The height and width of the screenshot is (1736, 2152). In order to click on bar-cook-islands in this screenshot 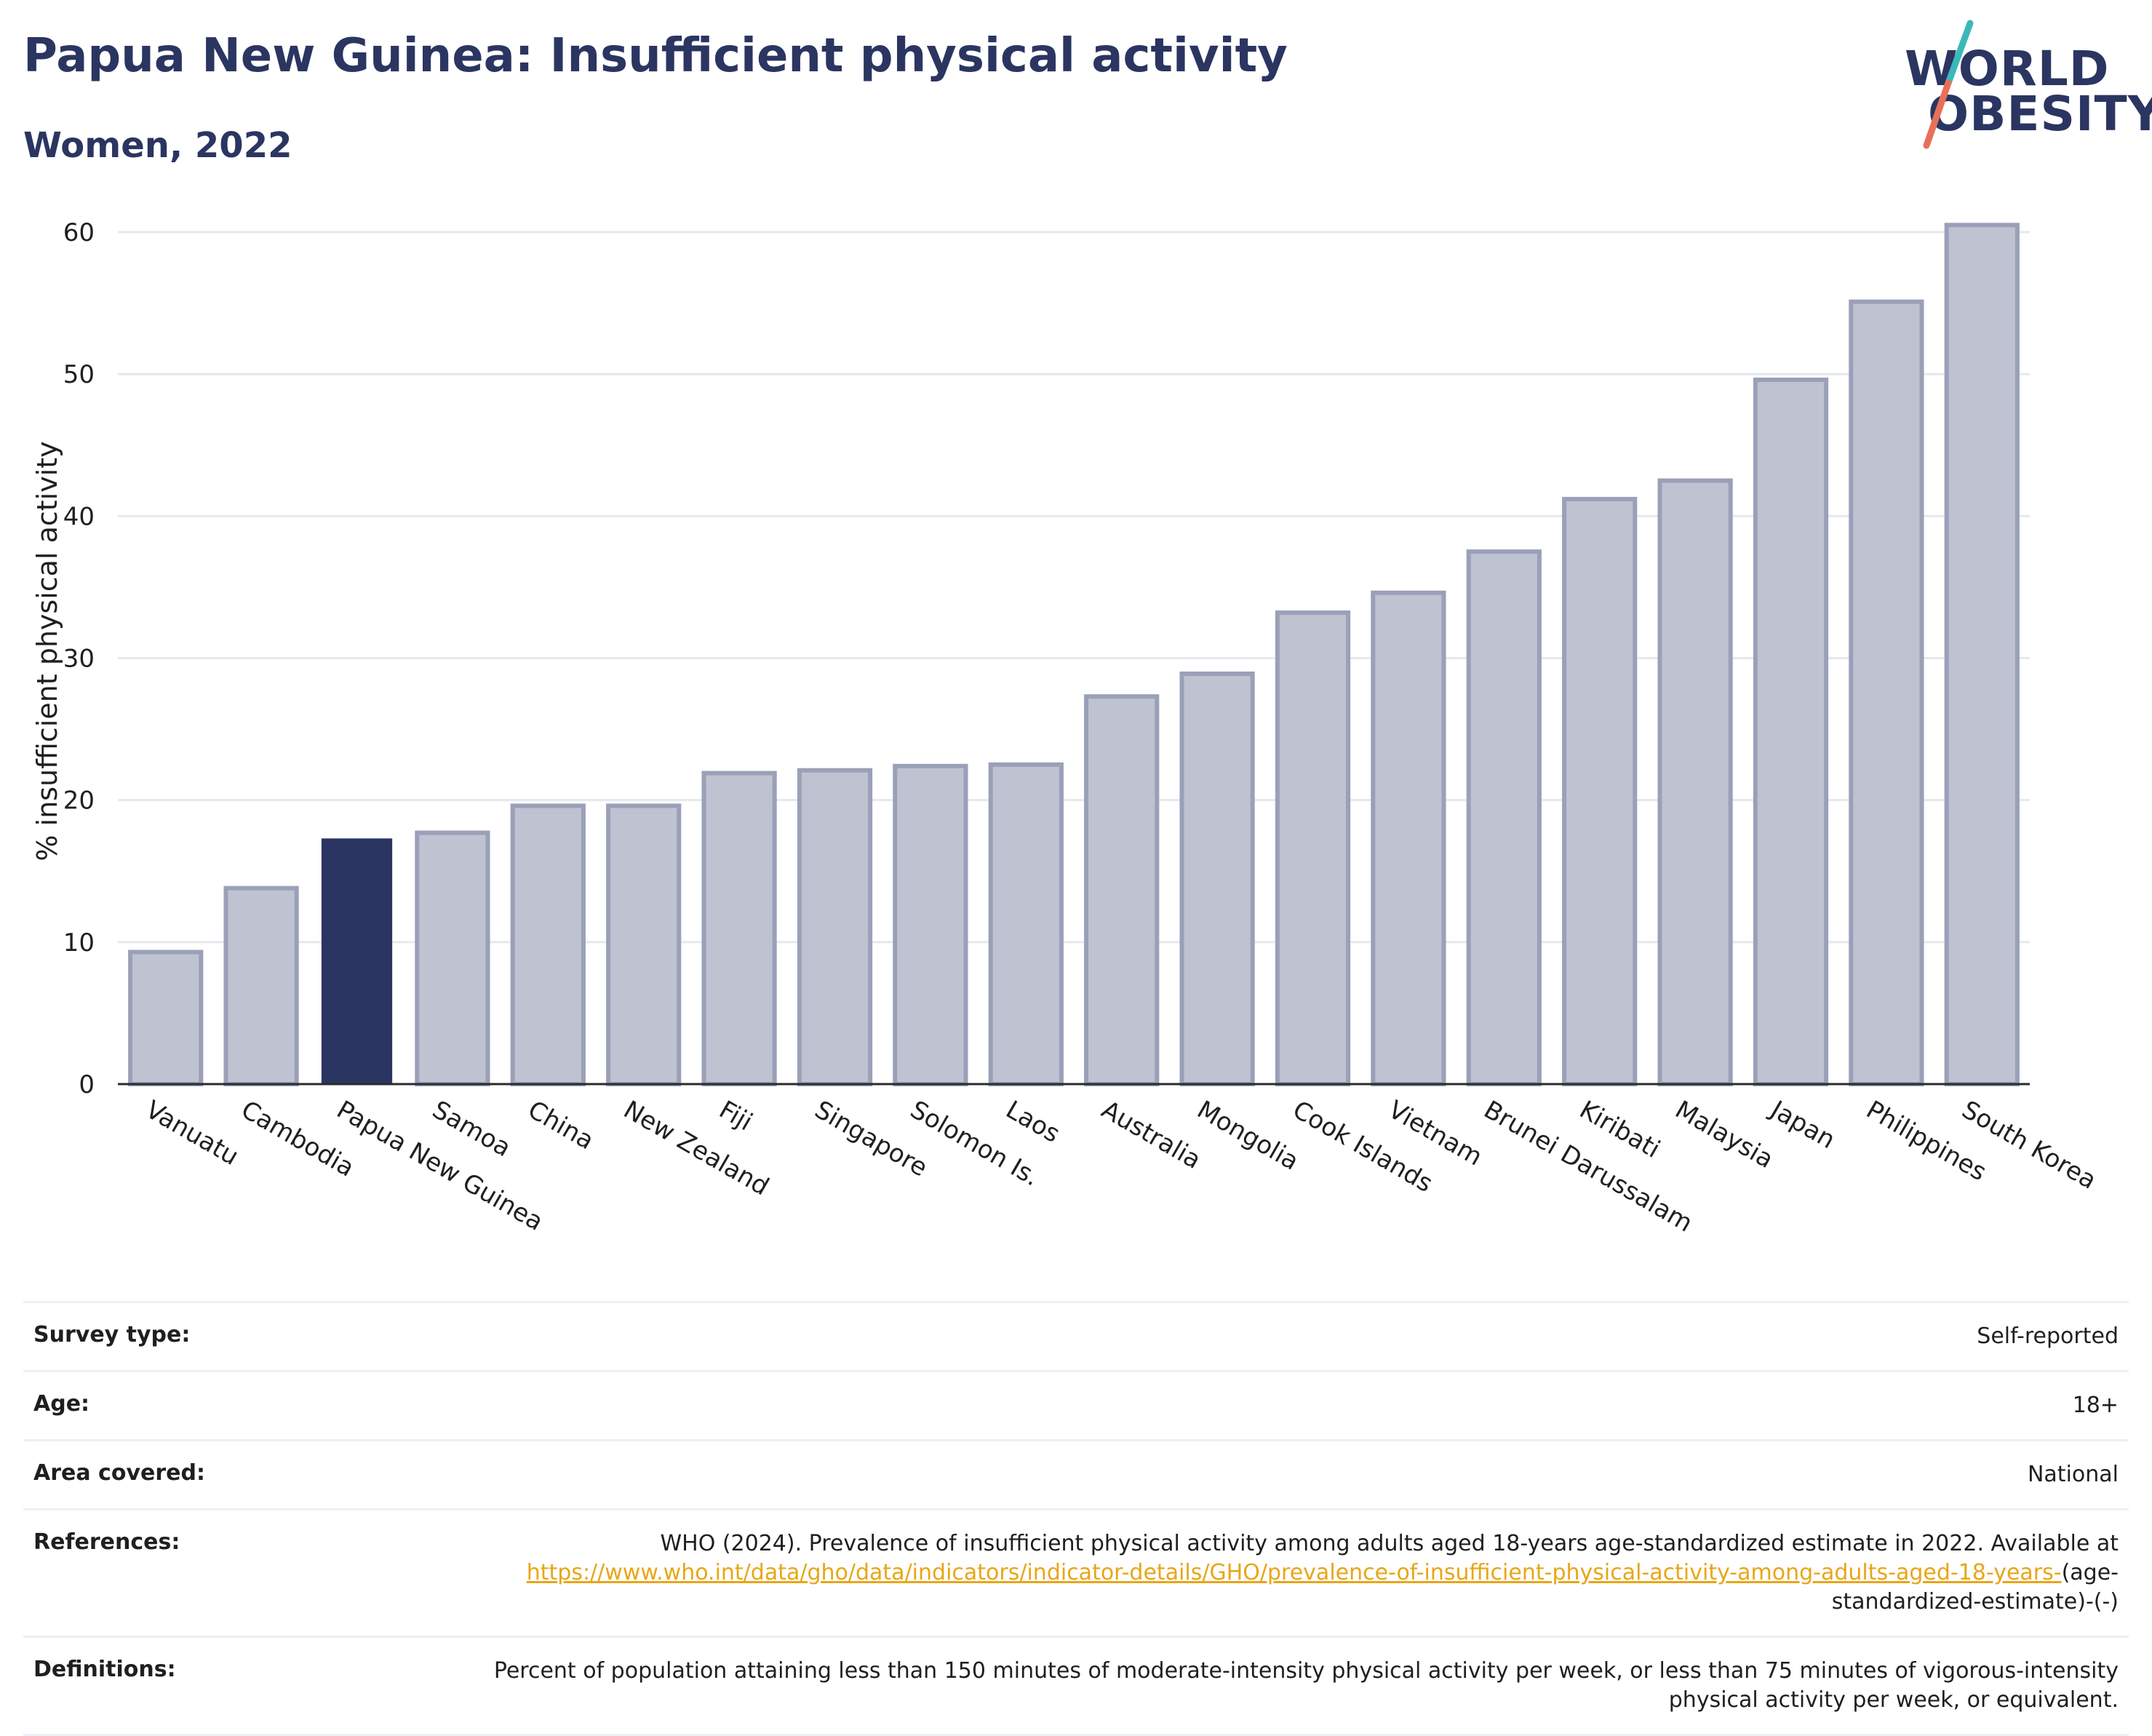, I will do `click(1313, 848)`.